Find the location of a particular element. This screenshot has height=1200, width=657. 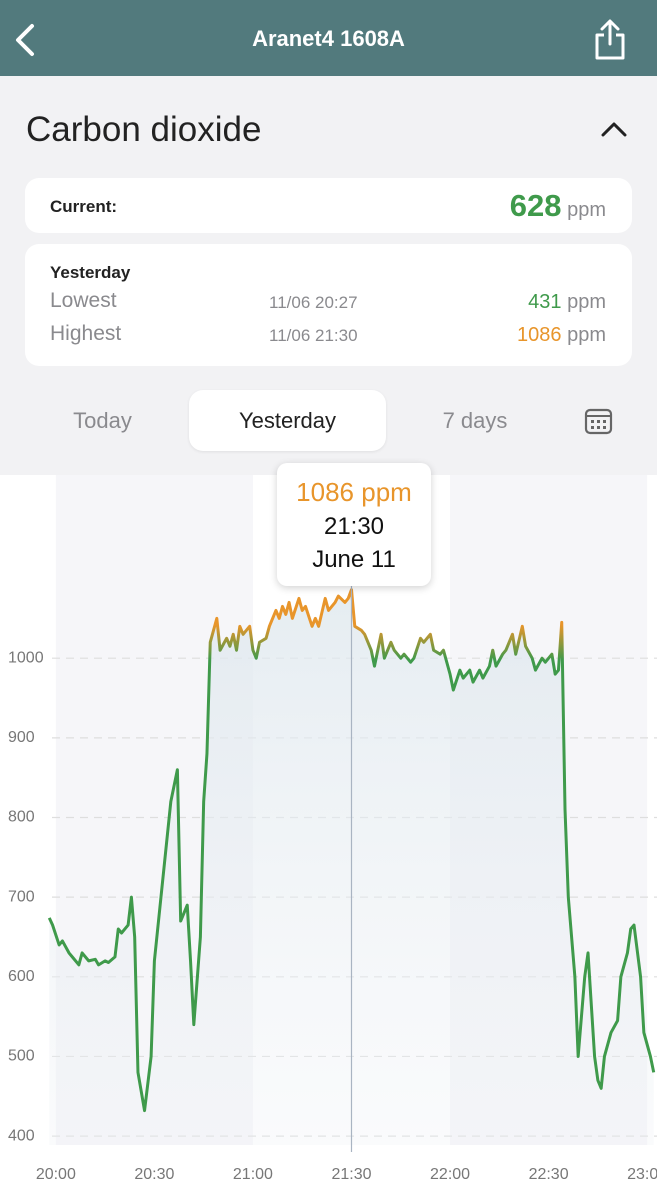

row-value-wrap: 431 ppm is located at coordinates (567, 302).